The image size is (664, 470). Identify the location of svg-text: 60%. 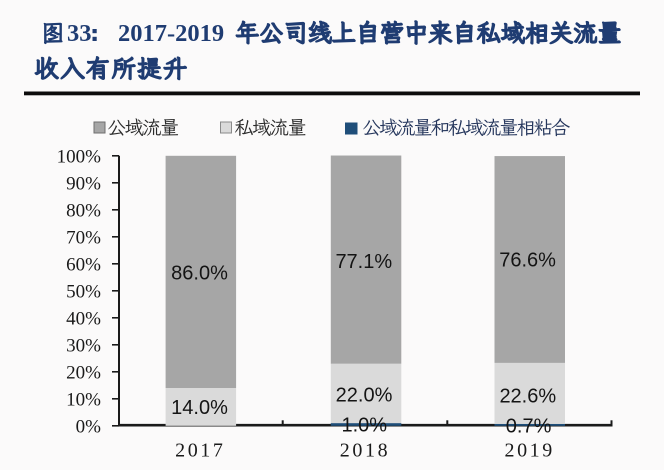
(83, 264).